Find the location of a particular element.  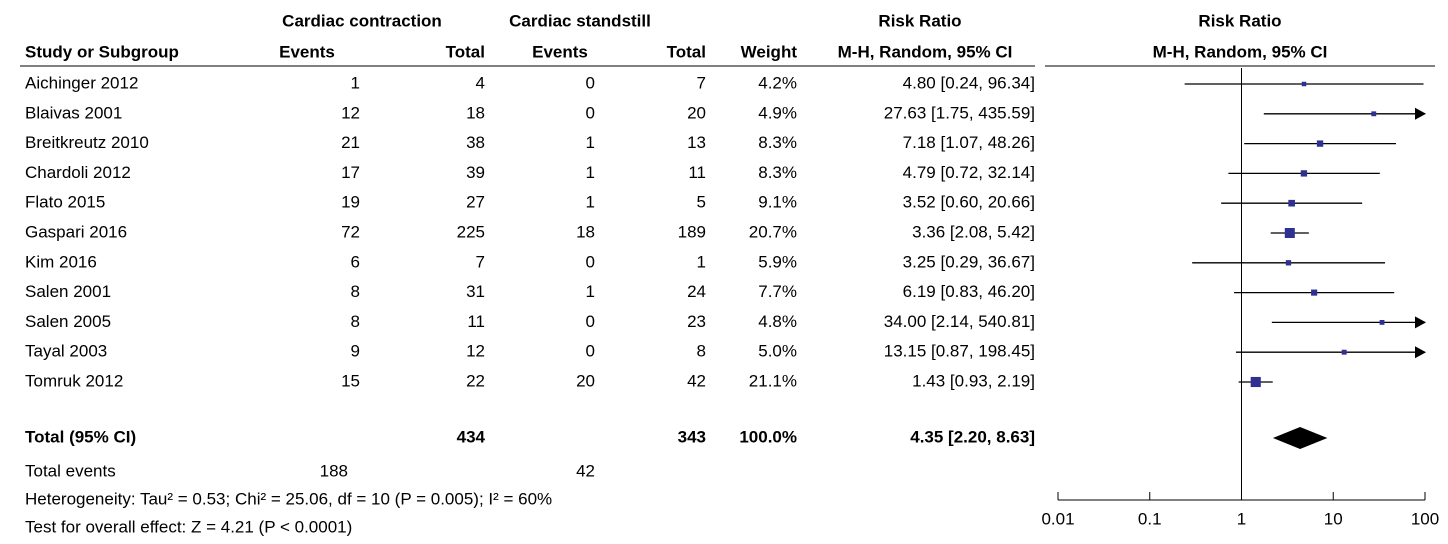

x-tick-label: 0.1 is located at coordinates (1150, 518).